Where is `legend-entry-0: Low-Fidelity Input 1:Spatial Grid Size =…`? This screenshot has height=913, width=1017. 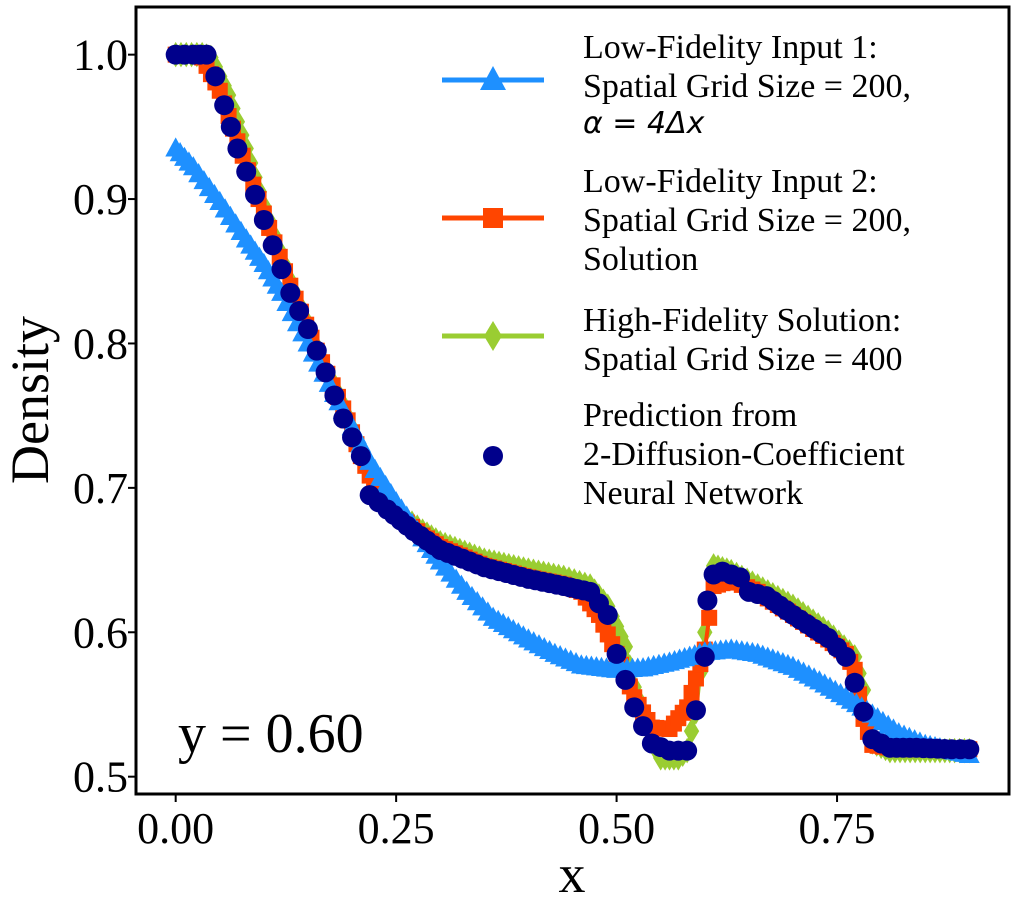
legend-entry-0: Low-Fidelity Input 1:Spatial Grid Size =… is located at coordinates (676, 85).